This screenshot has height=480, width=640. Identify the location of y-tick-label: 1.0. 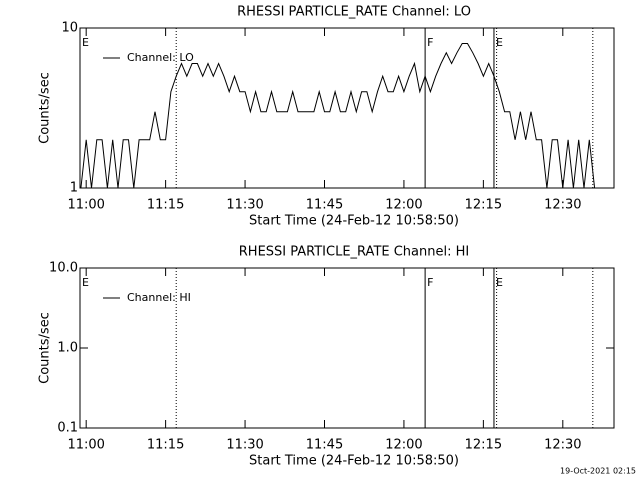
(67, 348).